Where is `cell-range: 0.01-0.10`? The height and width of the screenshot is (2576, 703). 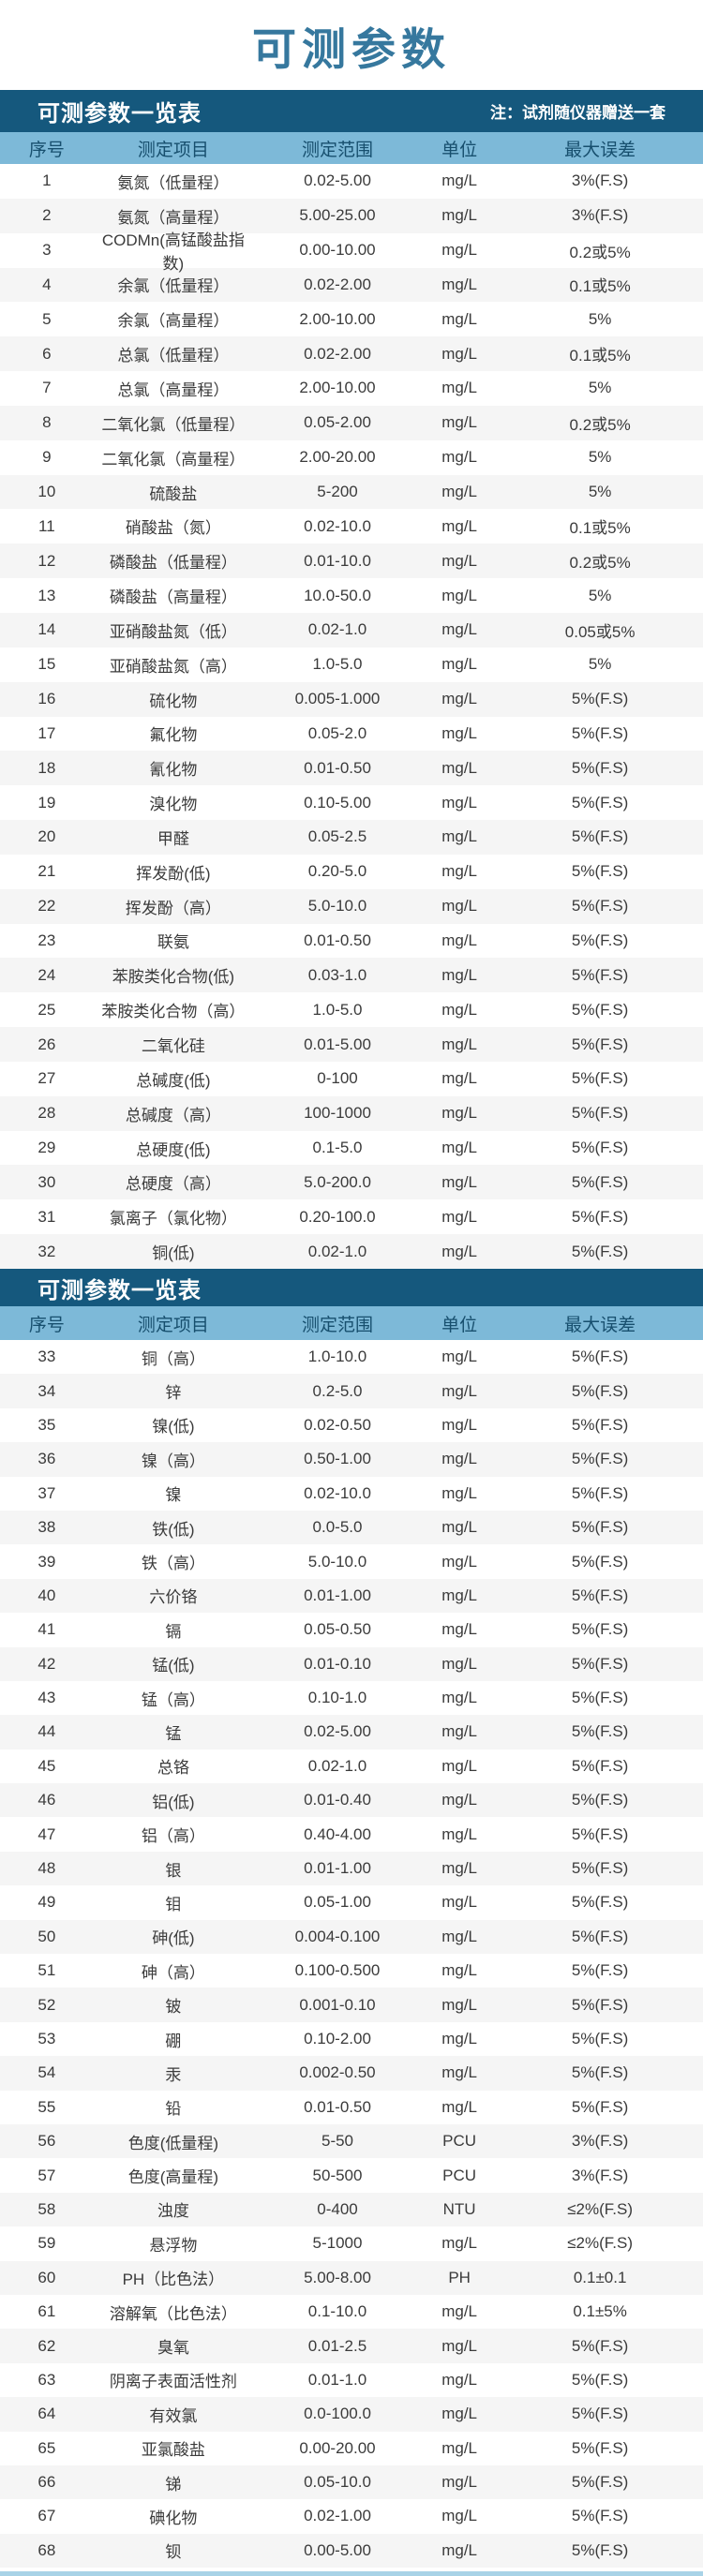 cell-range: 0.01-0.10 is located at coordinates (337, 1663).